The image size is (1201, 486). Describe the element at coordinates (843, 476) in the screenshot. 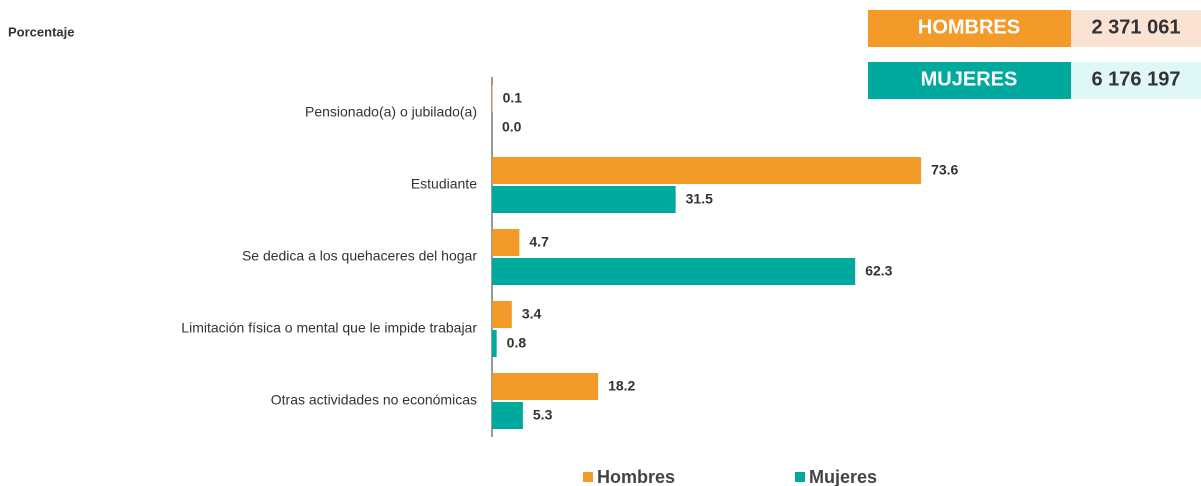

I see `legend-label: Mujeres` at that location.